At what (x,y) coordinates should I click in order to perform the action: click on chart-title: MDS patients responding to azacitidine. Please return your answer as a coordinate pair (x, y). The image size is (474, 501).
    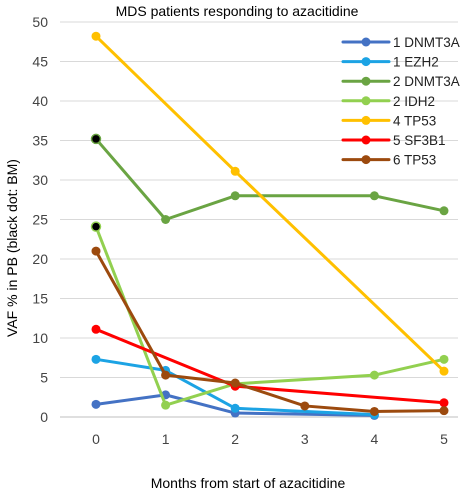
    Looking at the image, I should click on (237, 11).